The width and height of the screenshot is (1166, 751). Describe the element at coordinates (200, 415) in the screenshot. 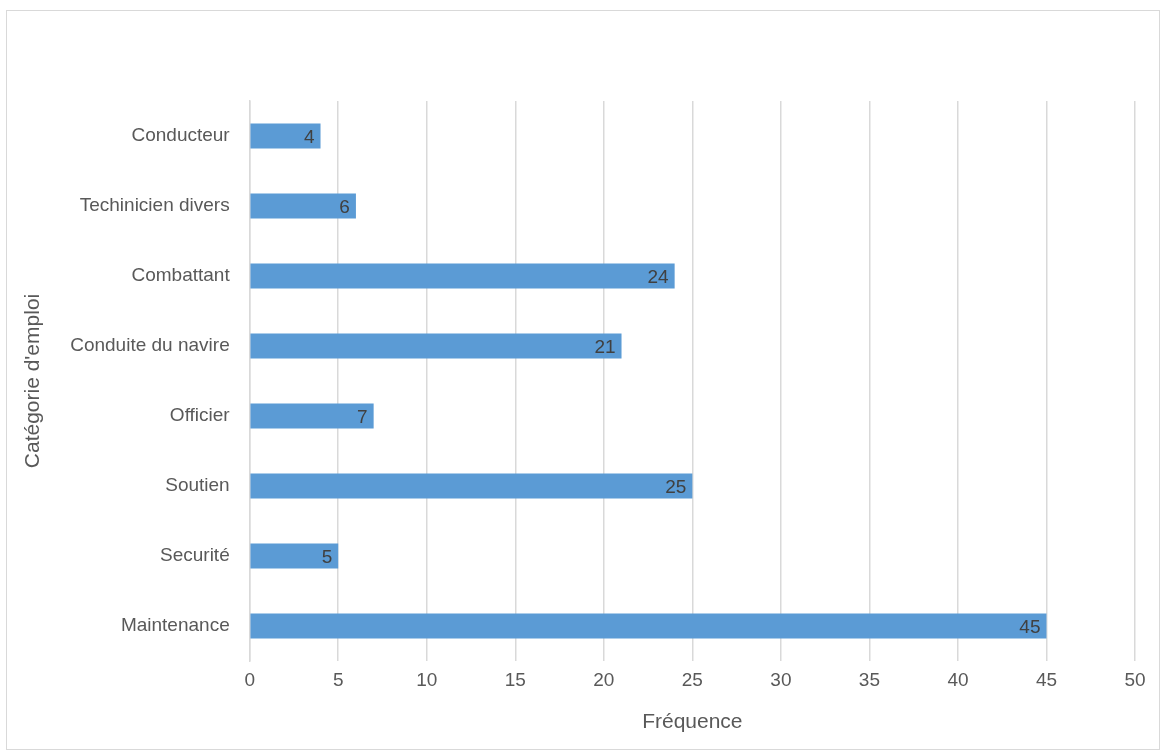

I see `y-tick-label: Officier` at that location.